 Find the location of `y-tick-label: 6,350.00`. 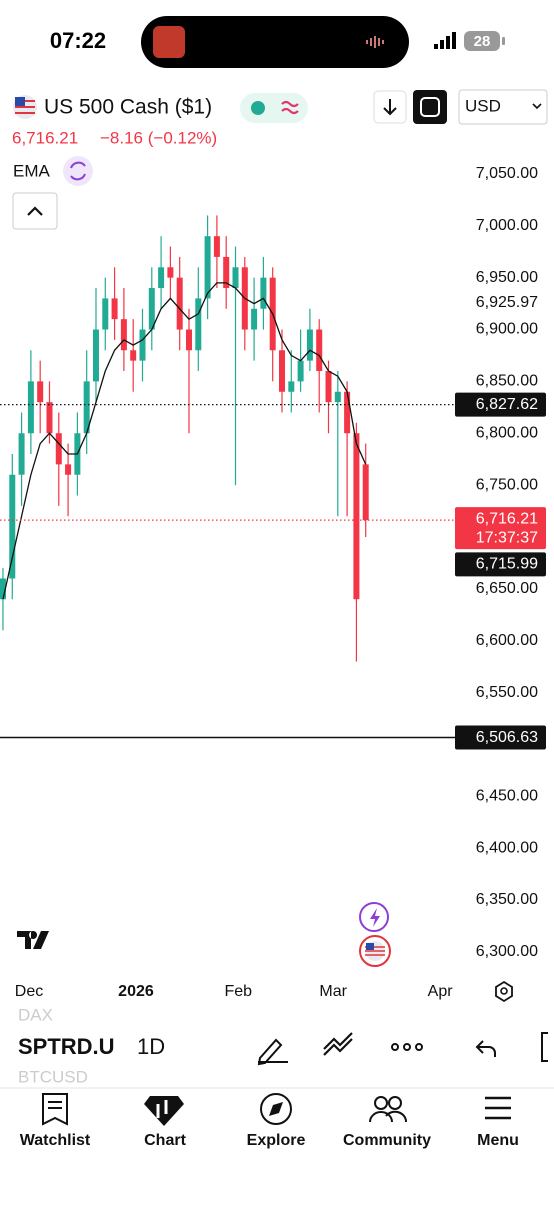

y-tick-label: 6,350.00 is located at coordinates (507, 899).